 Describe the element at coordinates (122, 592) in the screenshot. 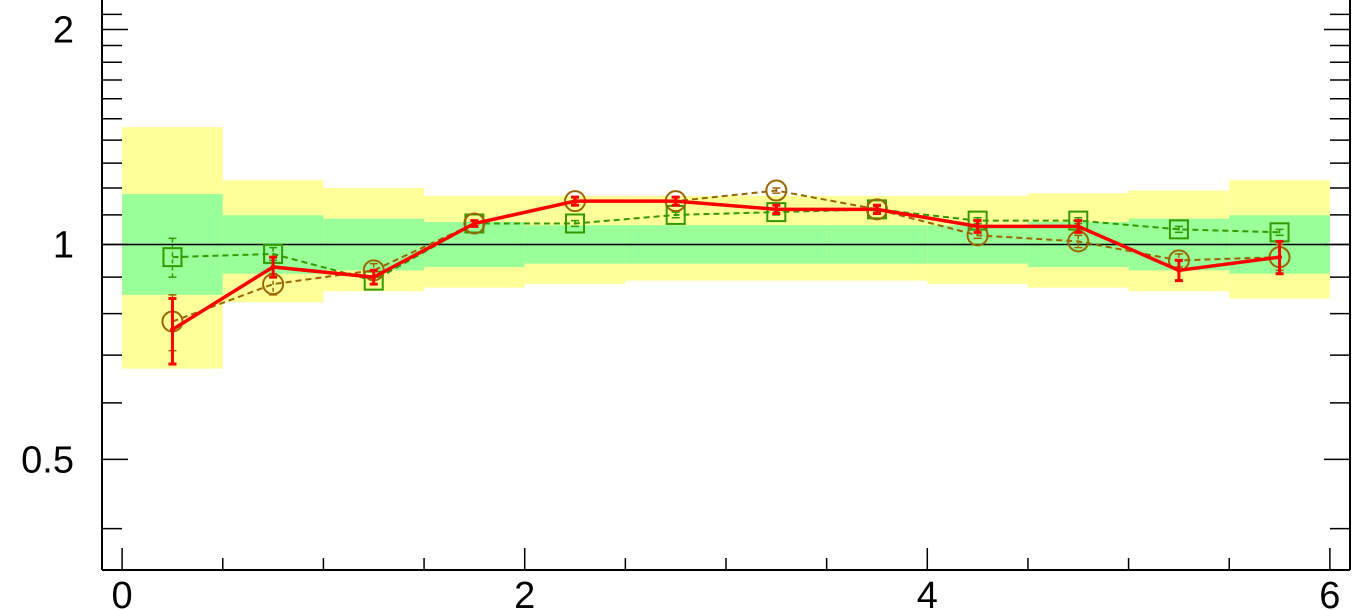

I see `x-tick-label: 0` at that location.